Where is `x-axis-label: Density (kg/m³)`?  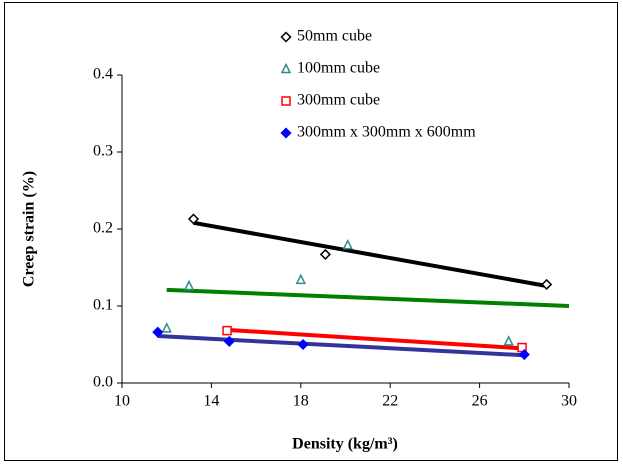 x-axis-label: Density (kg/m³) is located at coordinates (345, 444).